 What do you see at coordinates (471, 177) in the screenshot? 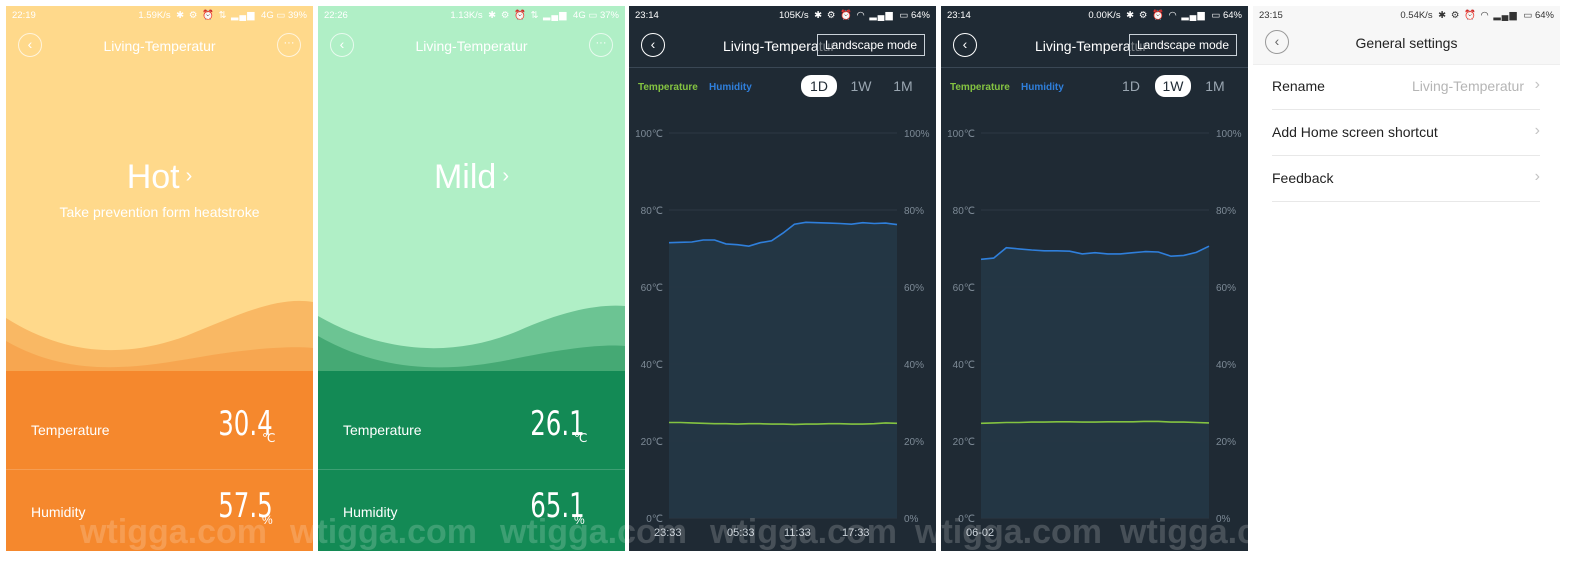
I see `condition-link: Mild ›` at bounding box center [471, 177].